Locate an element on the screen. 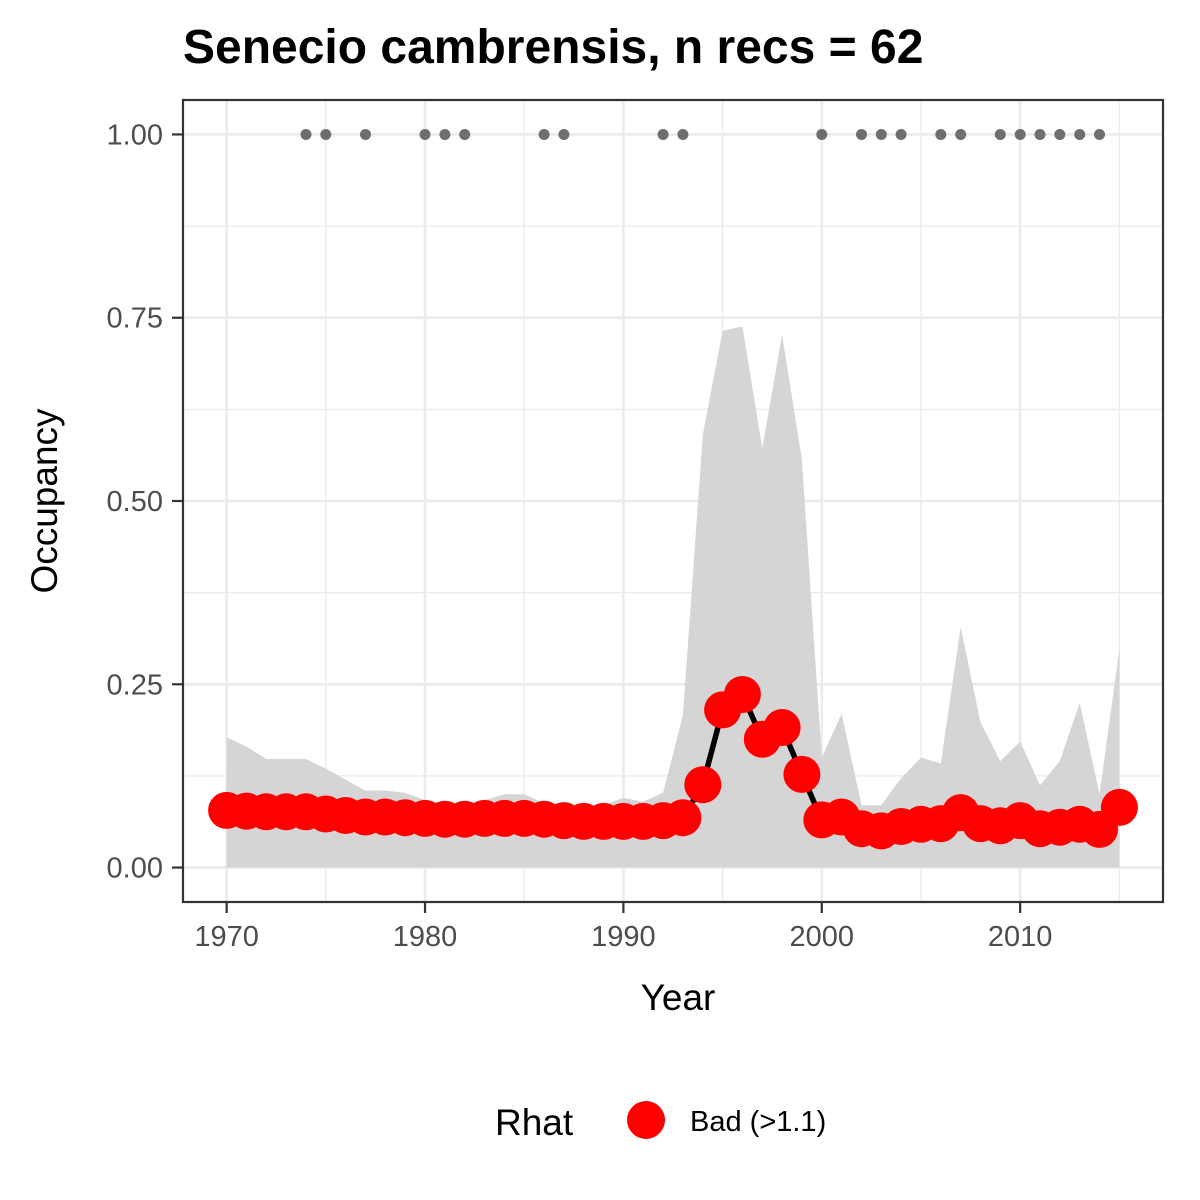 The width and height of the screenshot is (1200, 1200). y-tick-label: 0.50 is located at coordinates (135, 502).